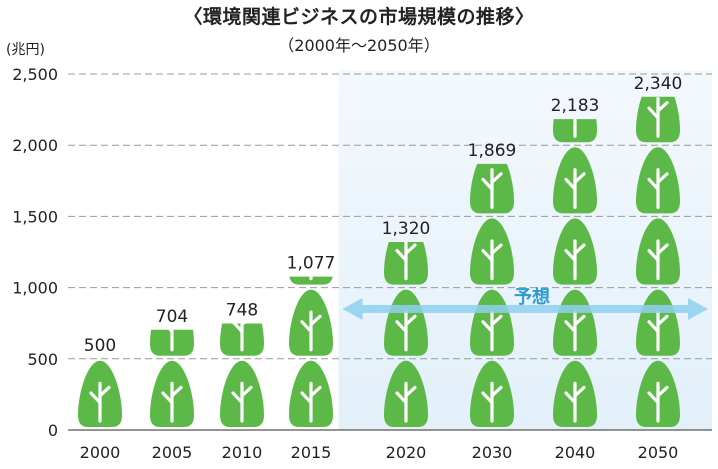 The image size is (718, 469). I want to click on y-tick-label: 0, so click(53, 430).